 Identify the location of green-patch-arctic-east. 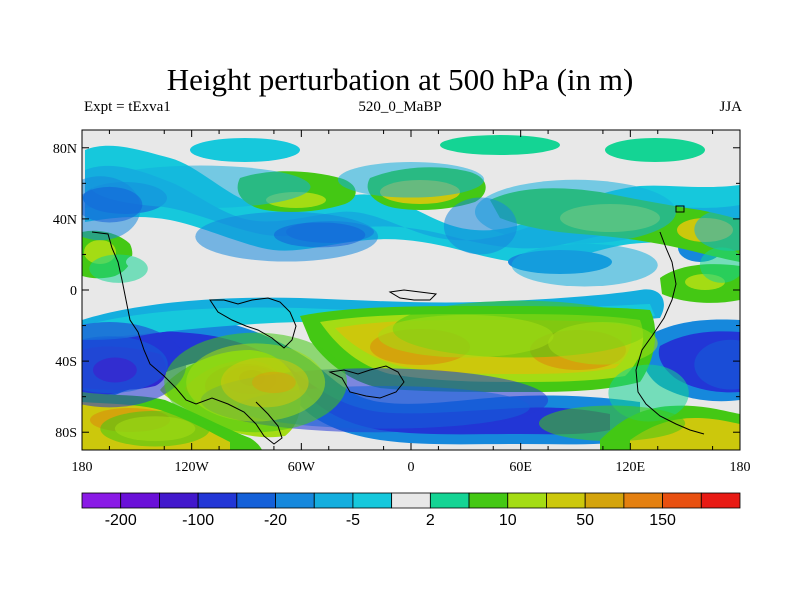
(655, 150).